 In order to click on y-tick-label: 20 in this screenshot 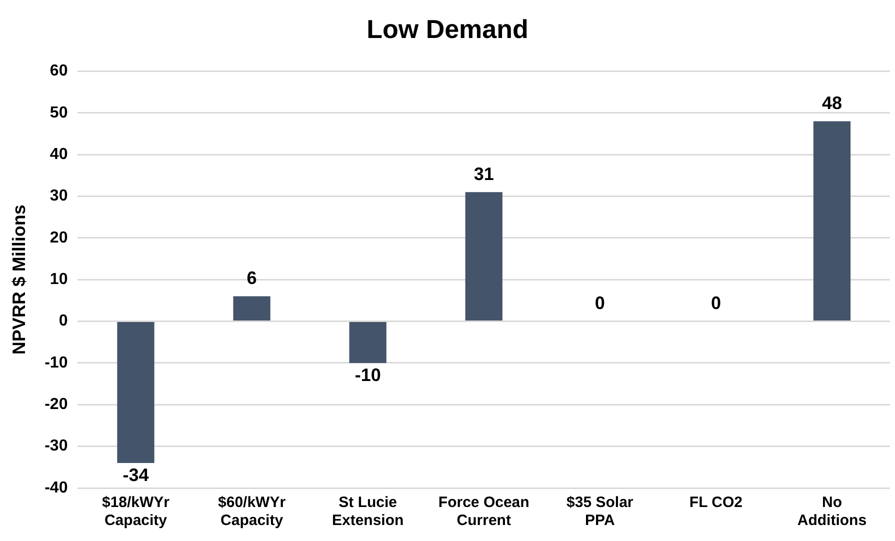, I will do `click(59, 237)`.